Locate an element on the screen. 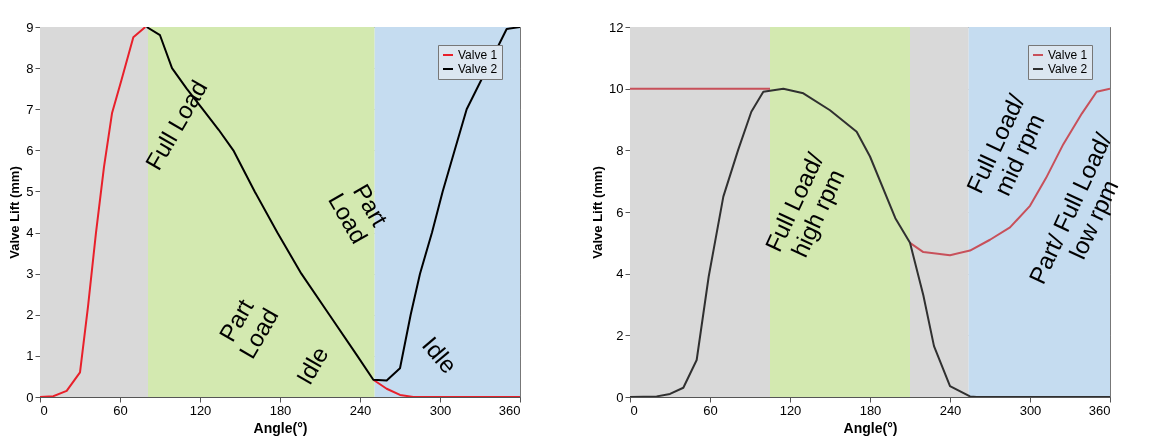 The height and width of the screenshot is (445, 1153). y-tick-label: 10 is located at coordinates (616, 89).